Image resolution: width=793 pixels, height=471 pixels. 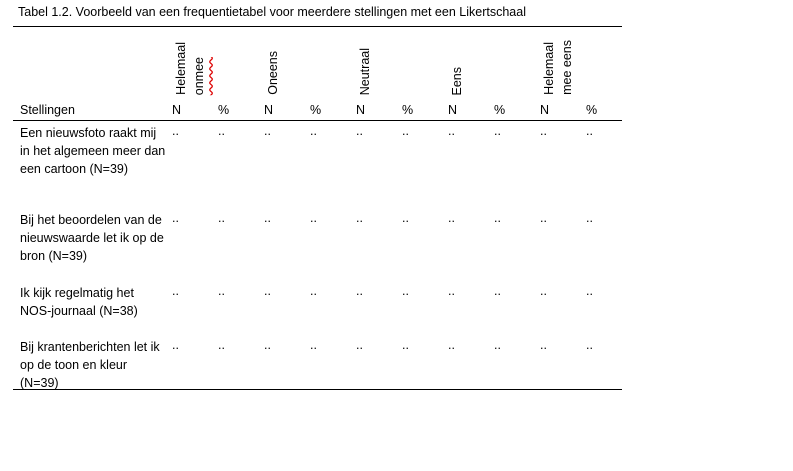 I want to click on group-header: Oneens, so click(x=273, y=73).